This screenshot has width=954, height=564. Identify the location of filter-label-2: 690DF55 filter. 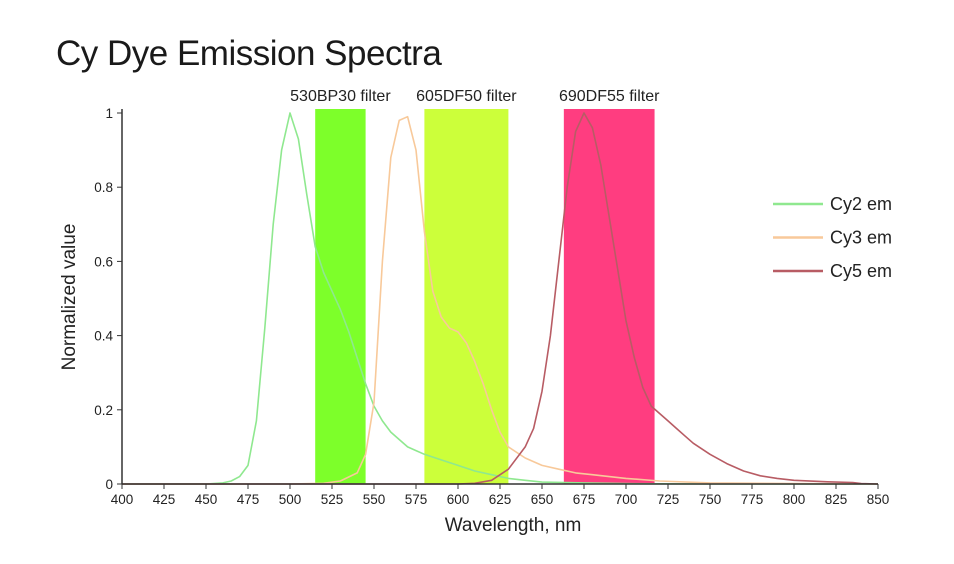
(609, 96).